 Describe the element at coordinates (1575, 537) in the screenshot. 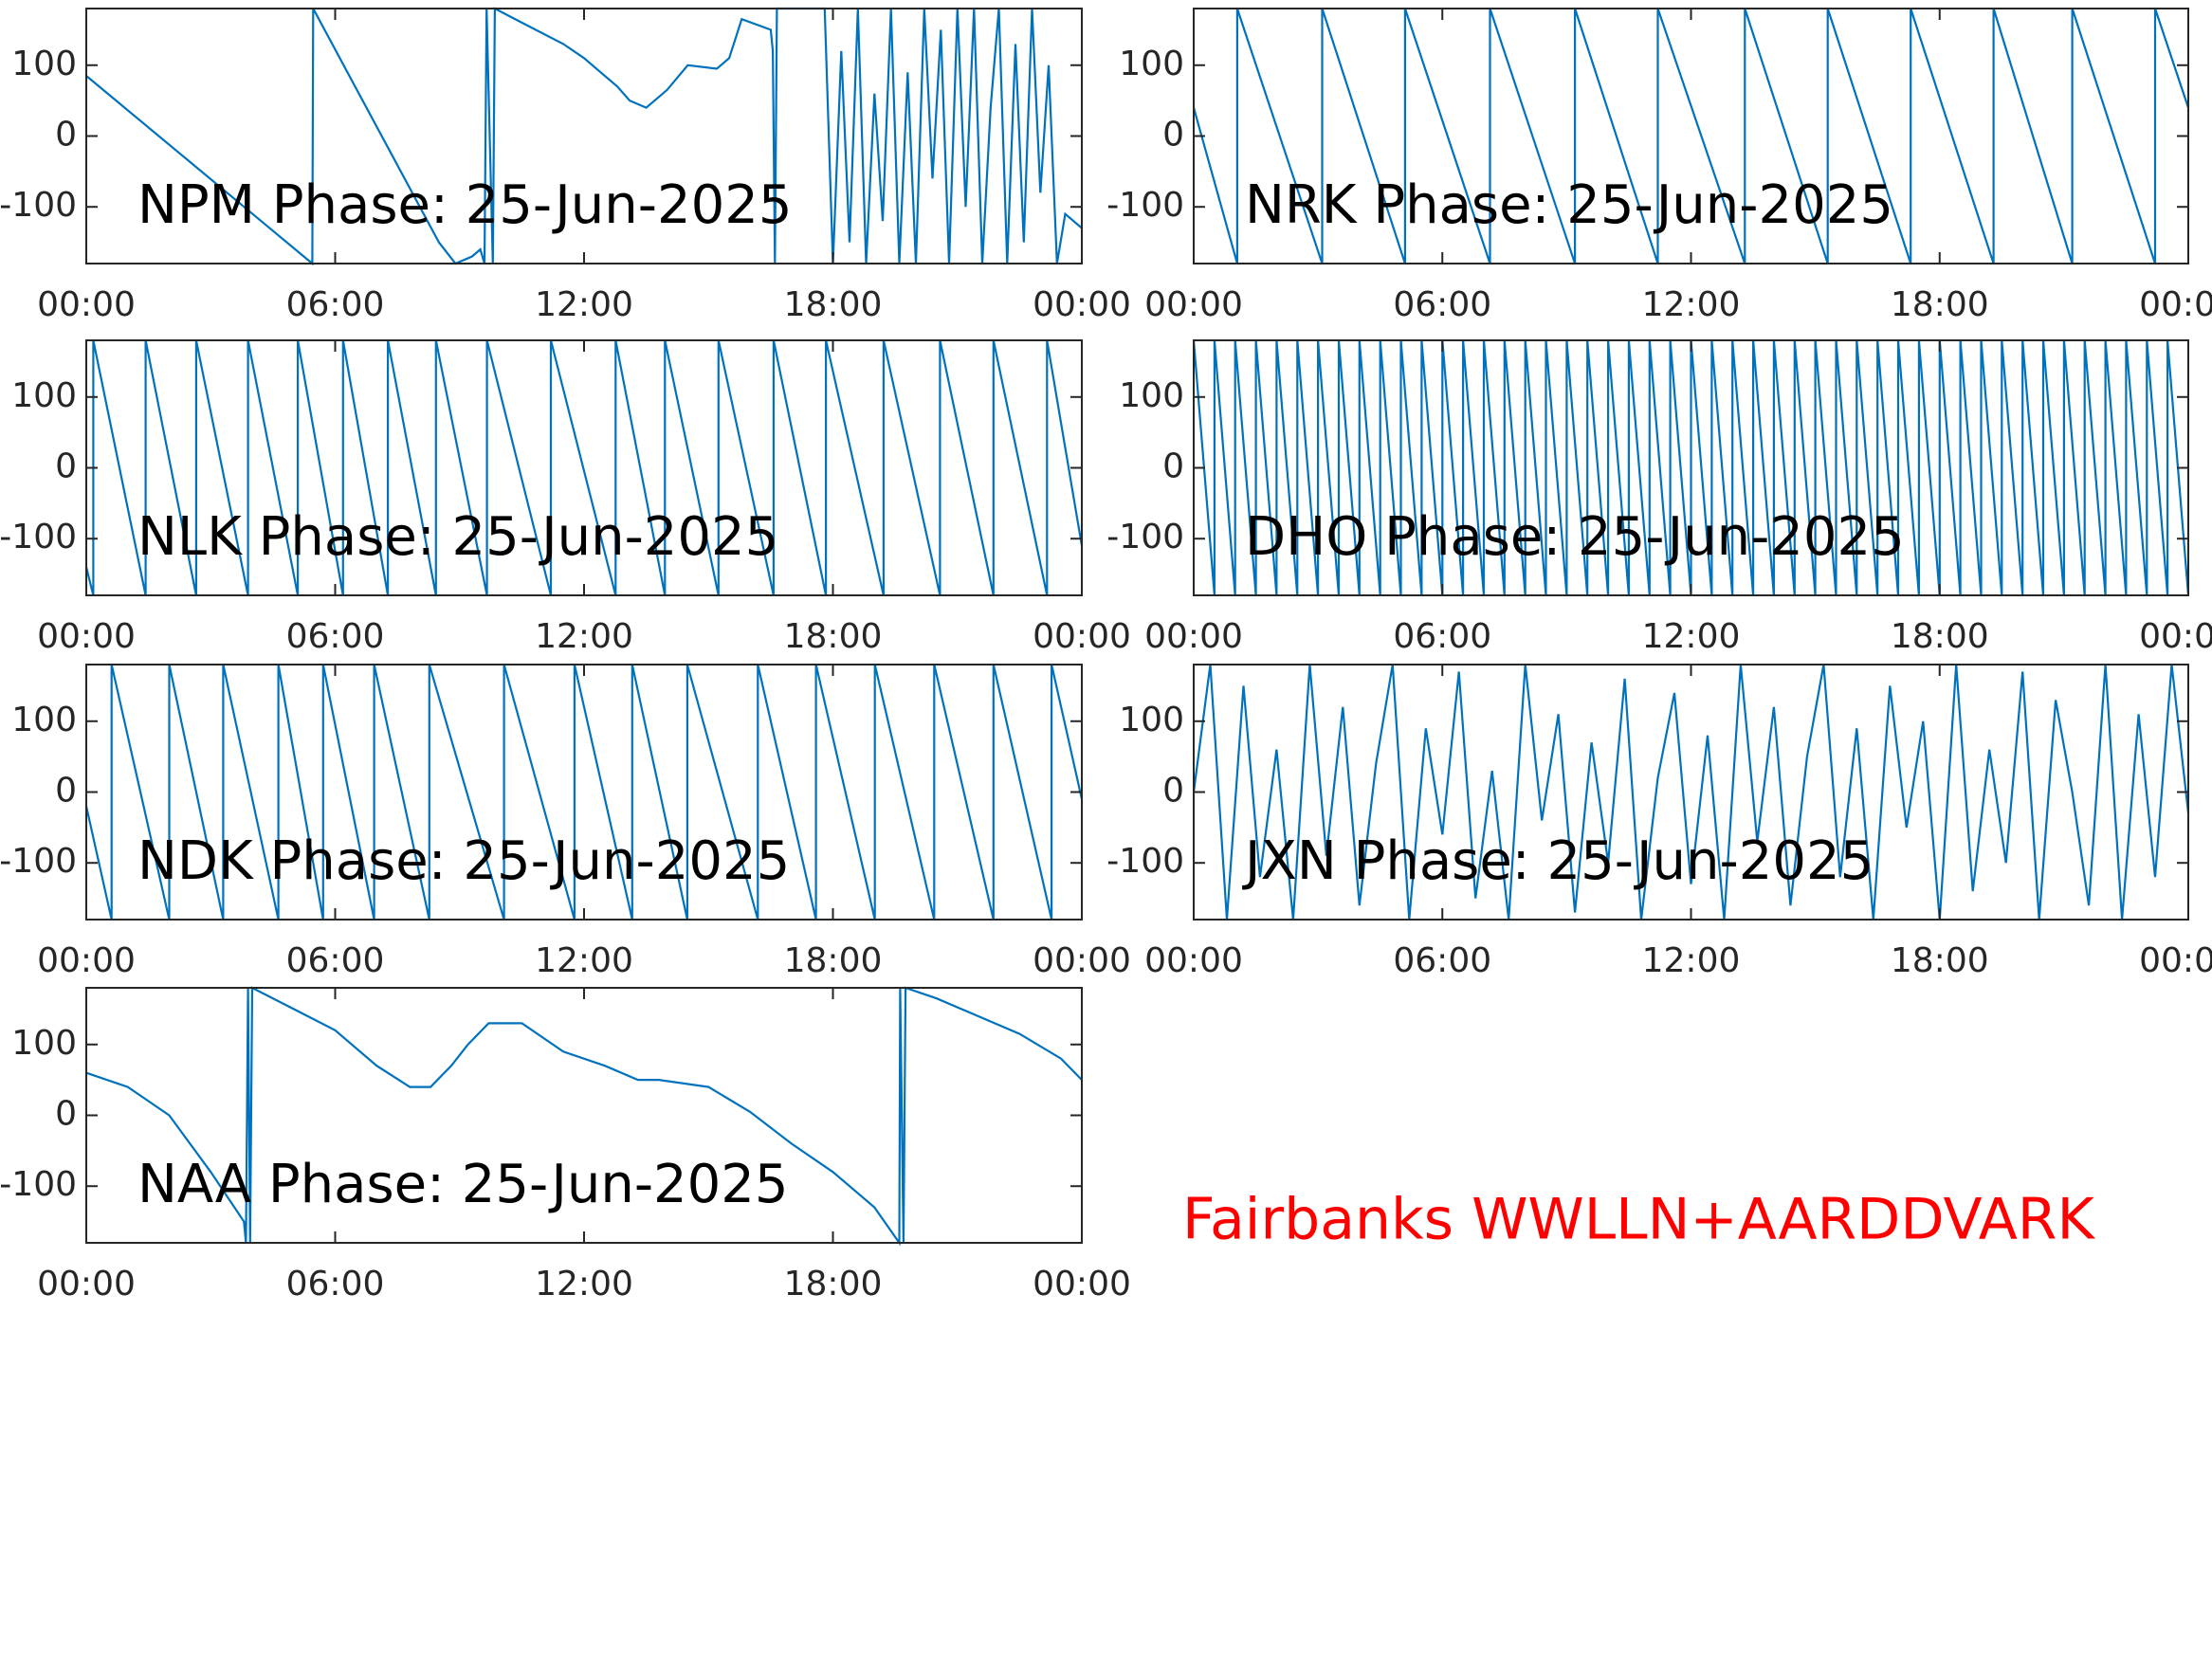

I see `chart-title: DHO Phase: 25-Jun-2025` at that location.